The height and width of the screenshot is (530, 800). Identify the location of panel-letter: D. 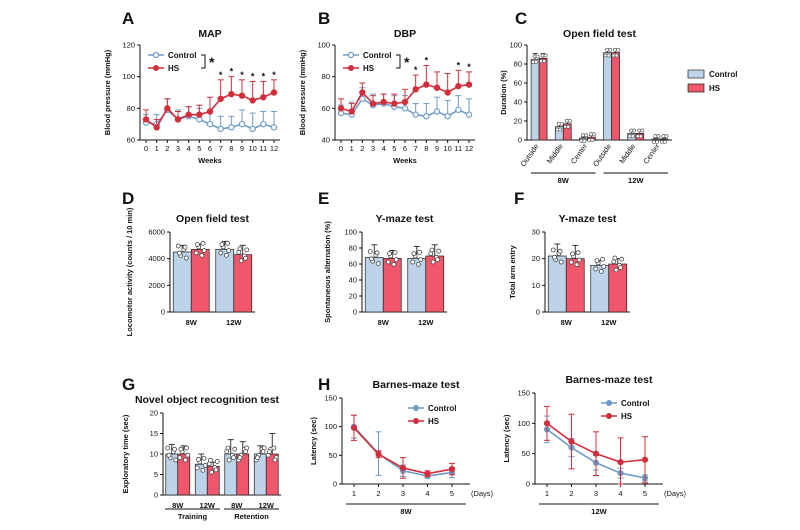
(128, 198).